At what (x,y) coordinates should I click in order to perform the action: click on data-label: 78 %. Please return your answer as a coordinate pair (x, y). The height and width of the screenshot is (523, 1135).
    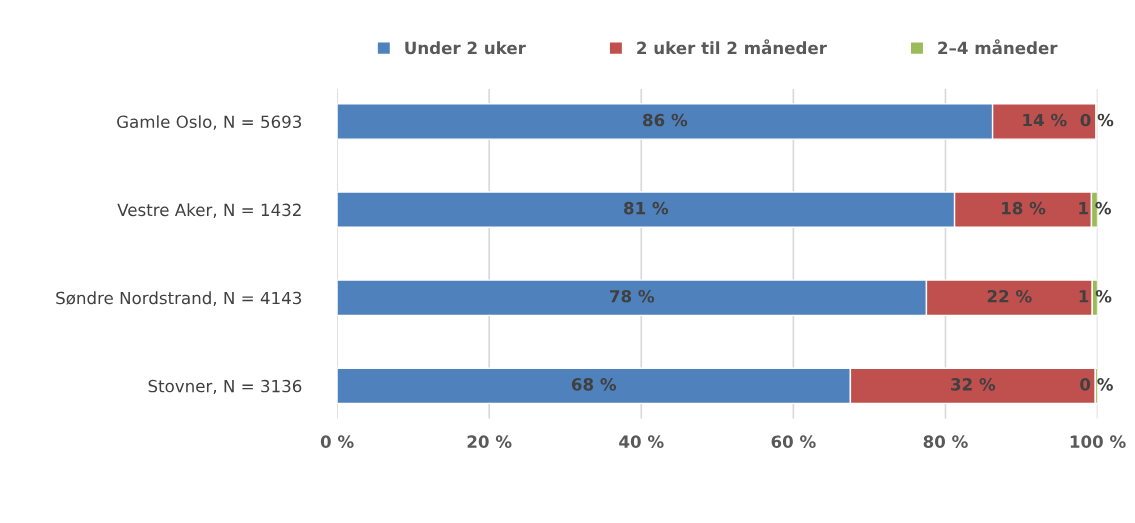
    Looking at the image, I should click on (632, 296).